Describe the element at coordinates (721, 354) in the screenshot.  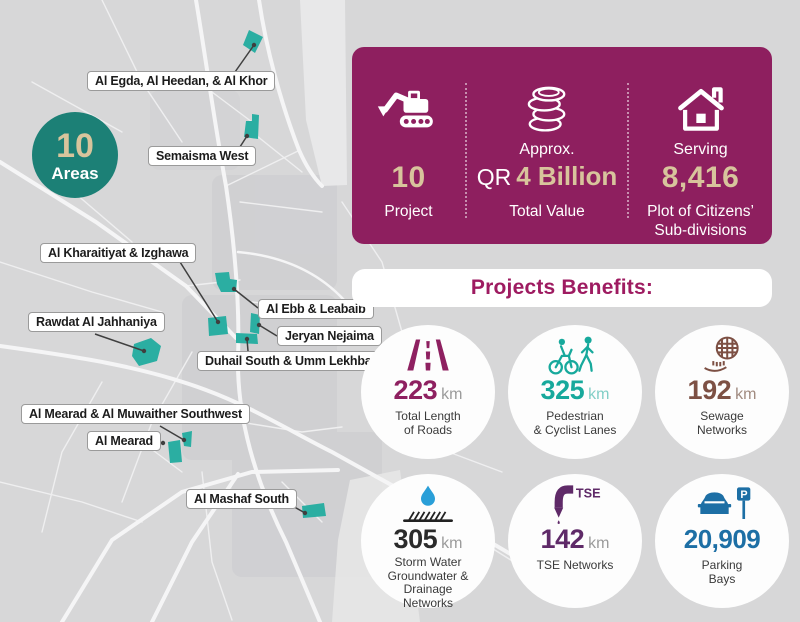
I see `sewage-icon` at that location.